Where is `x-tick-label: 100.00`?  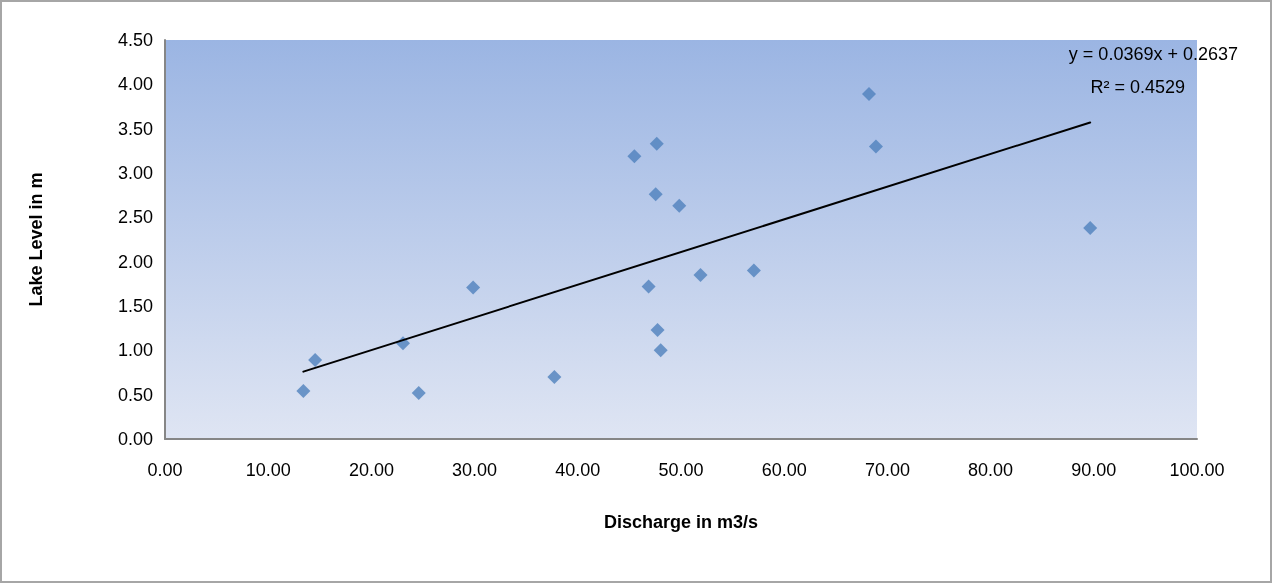 x-tick-label: 100.00 is located at coordinates (1197, 470).